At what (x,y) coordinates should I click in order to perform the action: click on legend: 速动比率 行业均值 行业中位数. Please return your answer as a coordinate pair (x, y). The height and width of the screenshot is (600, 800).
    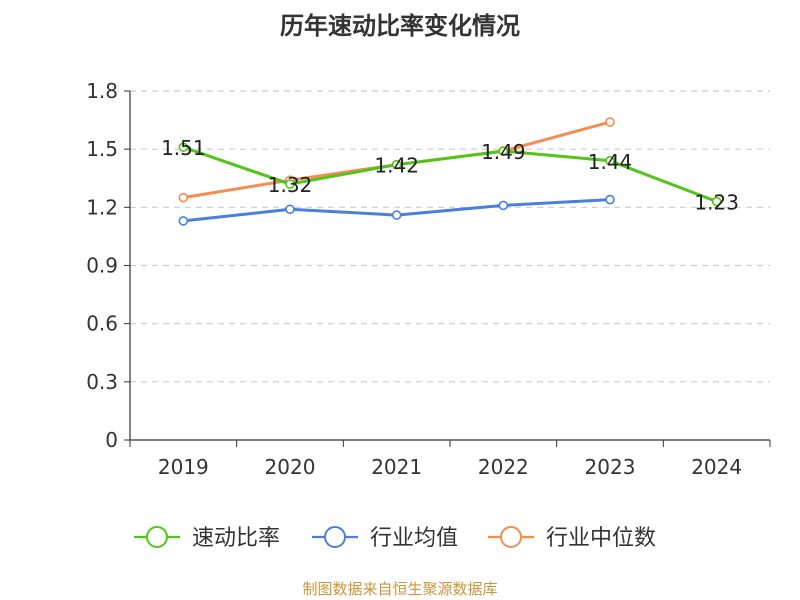
    Looking at the image, I should click on (395, 538).